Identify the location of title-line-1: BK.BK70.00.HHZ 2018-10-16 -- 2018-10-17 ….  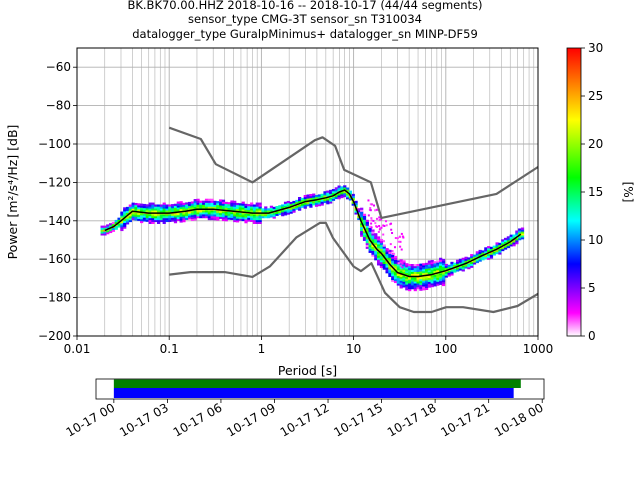
(305, 6).